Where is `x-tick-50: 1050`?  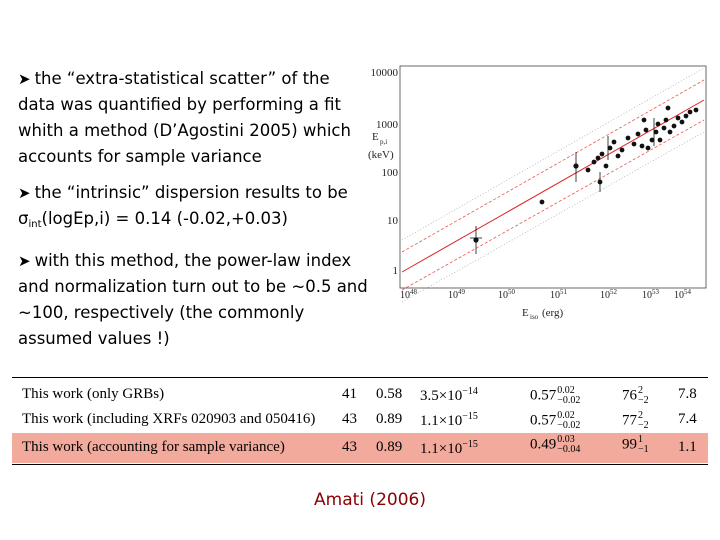
x-tick-50: 1050 is located at coordinates (507, 294).